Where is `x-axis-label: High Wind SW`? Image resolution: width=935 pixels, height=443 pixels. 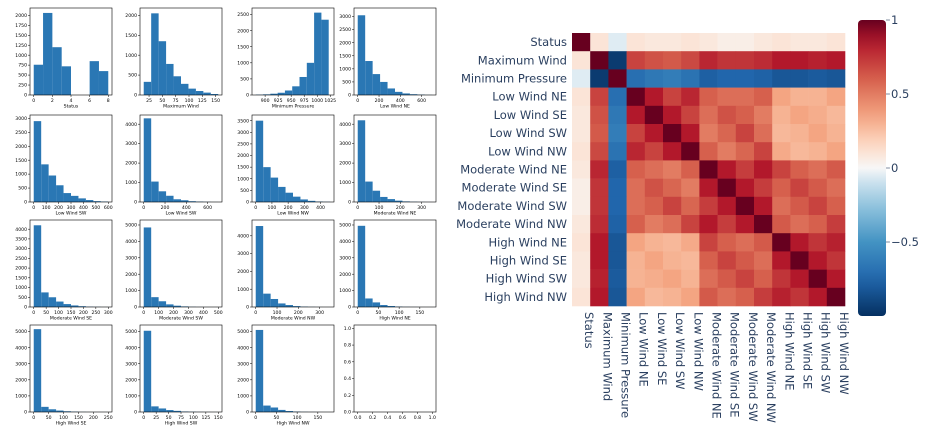
x-axis-label: High Wind SW is located at coordinates (181, 424).